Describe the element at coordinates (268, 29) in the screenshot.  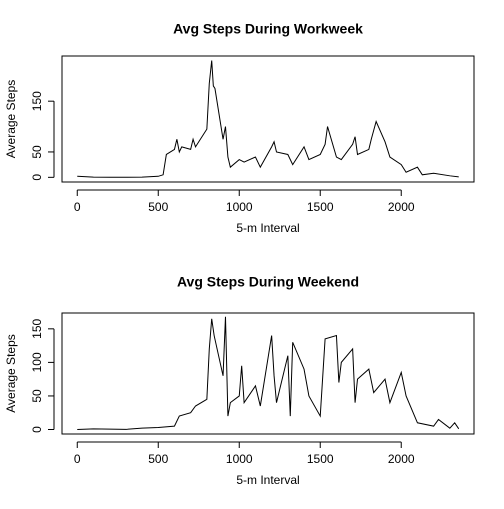
I see `chart-title: Avg Steps During Workweek` at that location.